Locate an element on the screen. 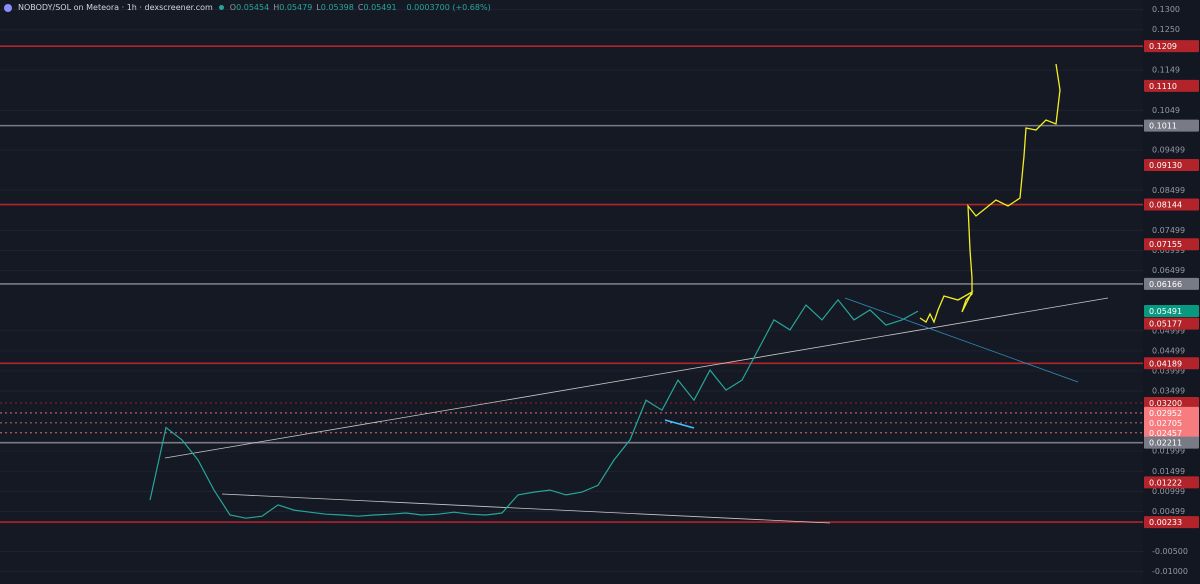 Image resolution: width=1200 pixels, height=584 pixels. ohlc-key: H is located at coordinates (276, 7).